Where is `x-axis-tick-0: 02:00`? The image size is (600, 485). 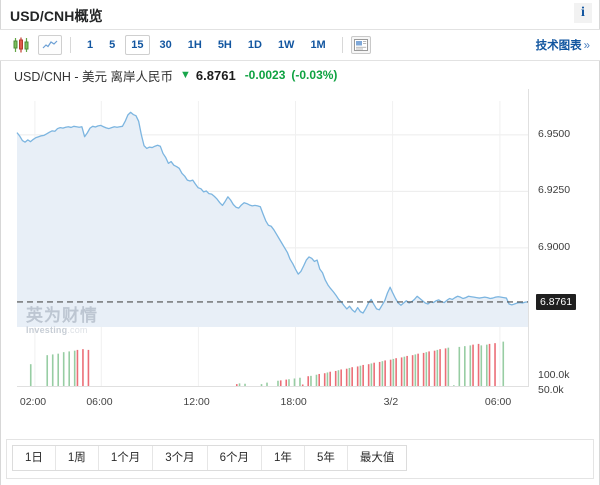 x-axis-tick-0: 02:00 is located at coordinates (33, 402).